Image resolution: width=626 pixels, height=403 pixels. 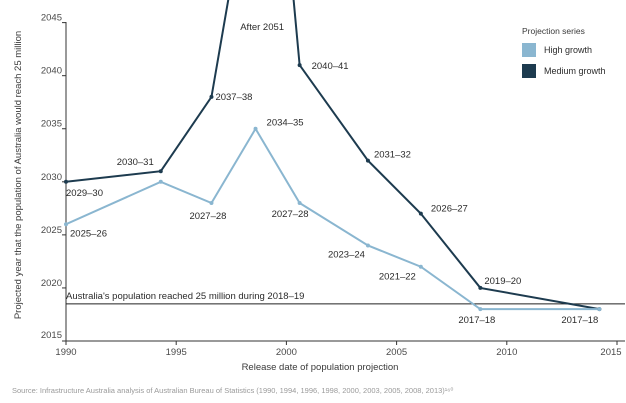 What do you see at coordinates (51, 18) in the screenshot?
I see `y-tick-label: 2045` at bounding box center [51, 18].